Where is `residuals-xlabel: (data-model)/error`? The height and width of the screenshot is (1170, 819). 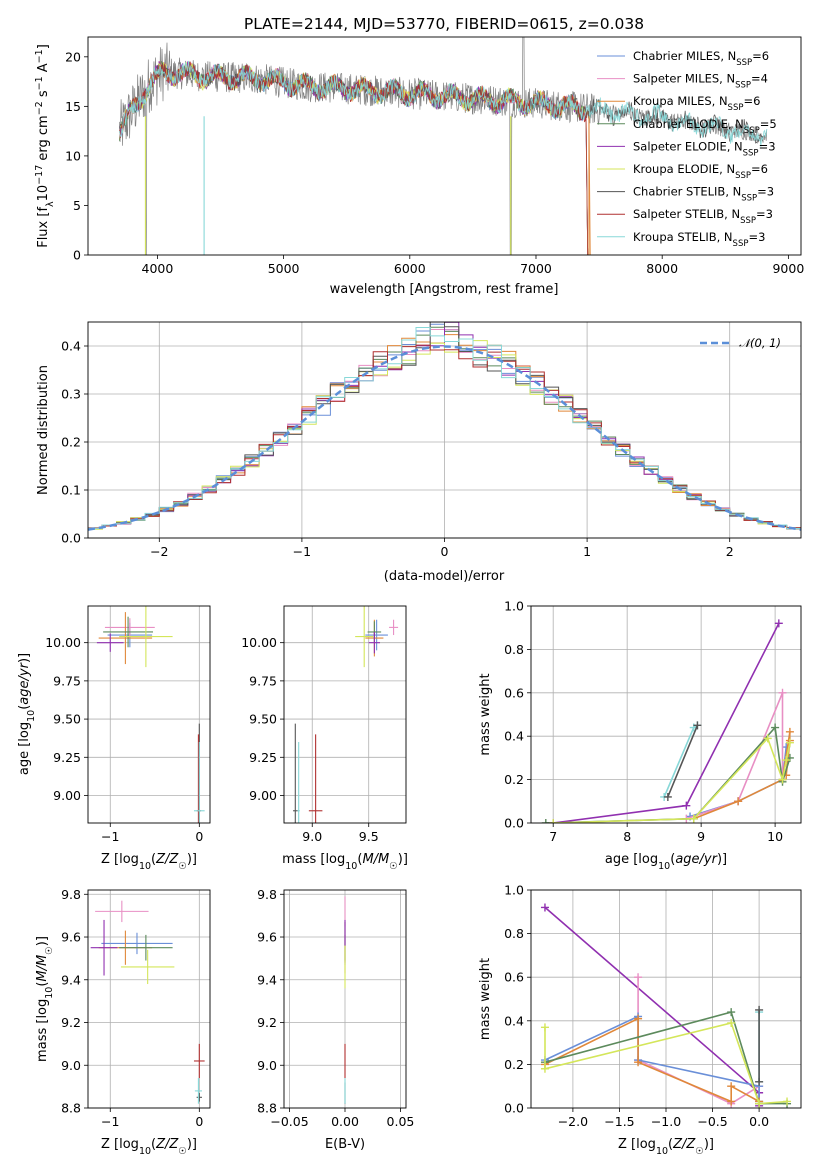 residuals-xlabel: (data-model)/error is located at coordinates (444, 576).